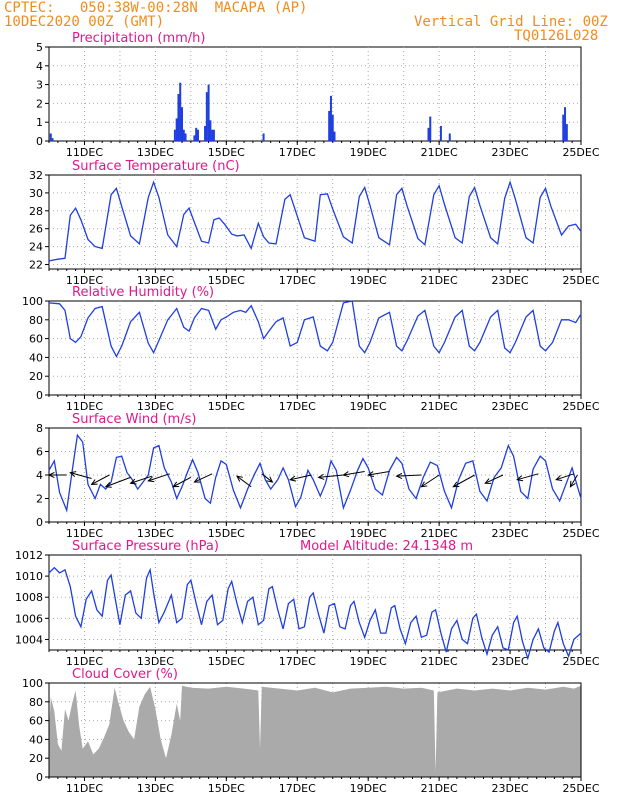 This screenshot has height=800, width=618. Describe the element at coordinates (386, 546) in the screenshot. I see `panel-annotation: Model Altitude: 24.1348 m` at that location.